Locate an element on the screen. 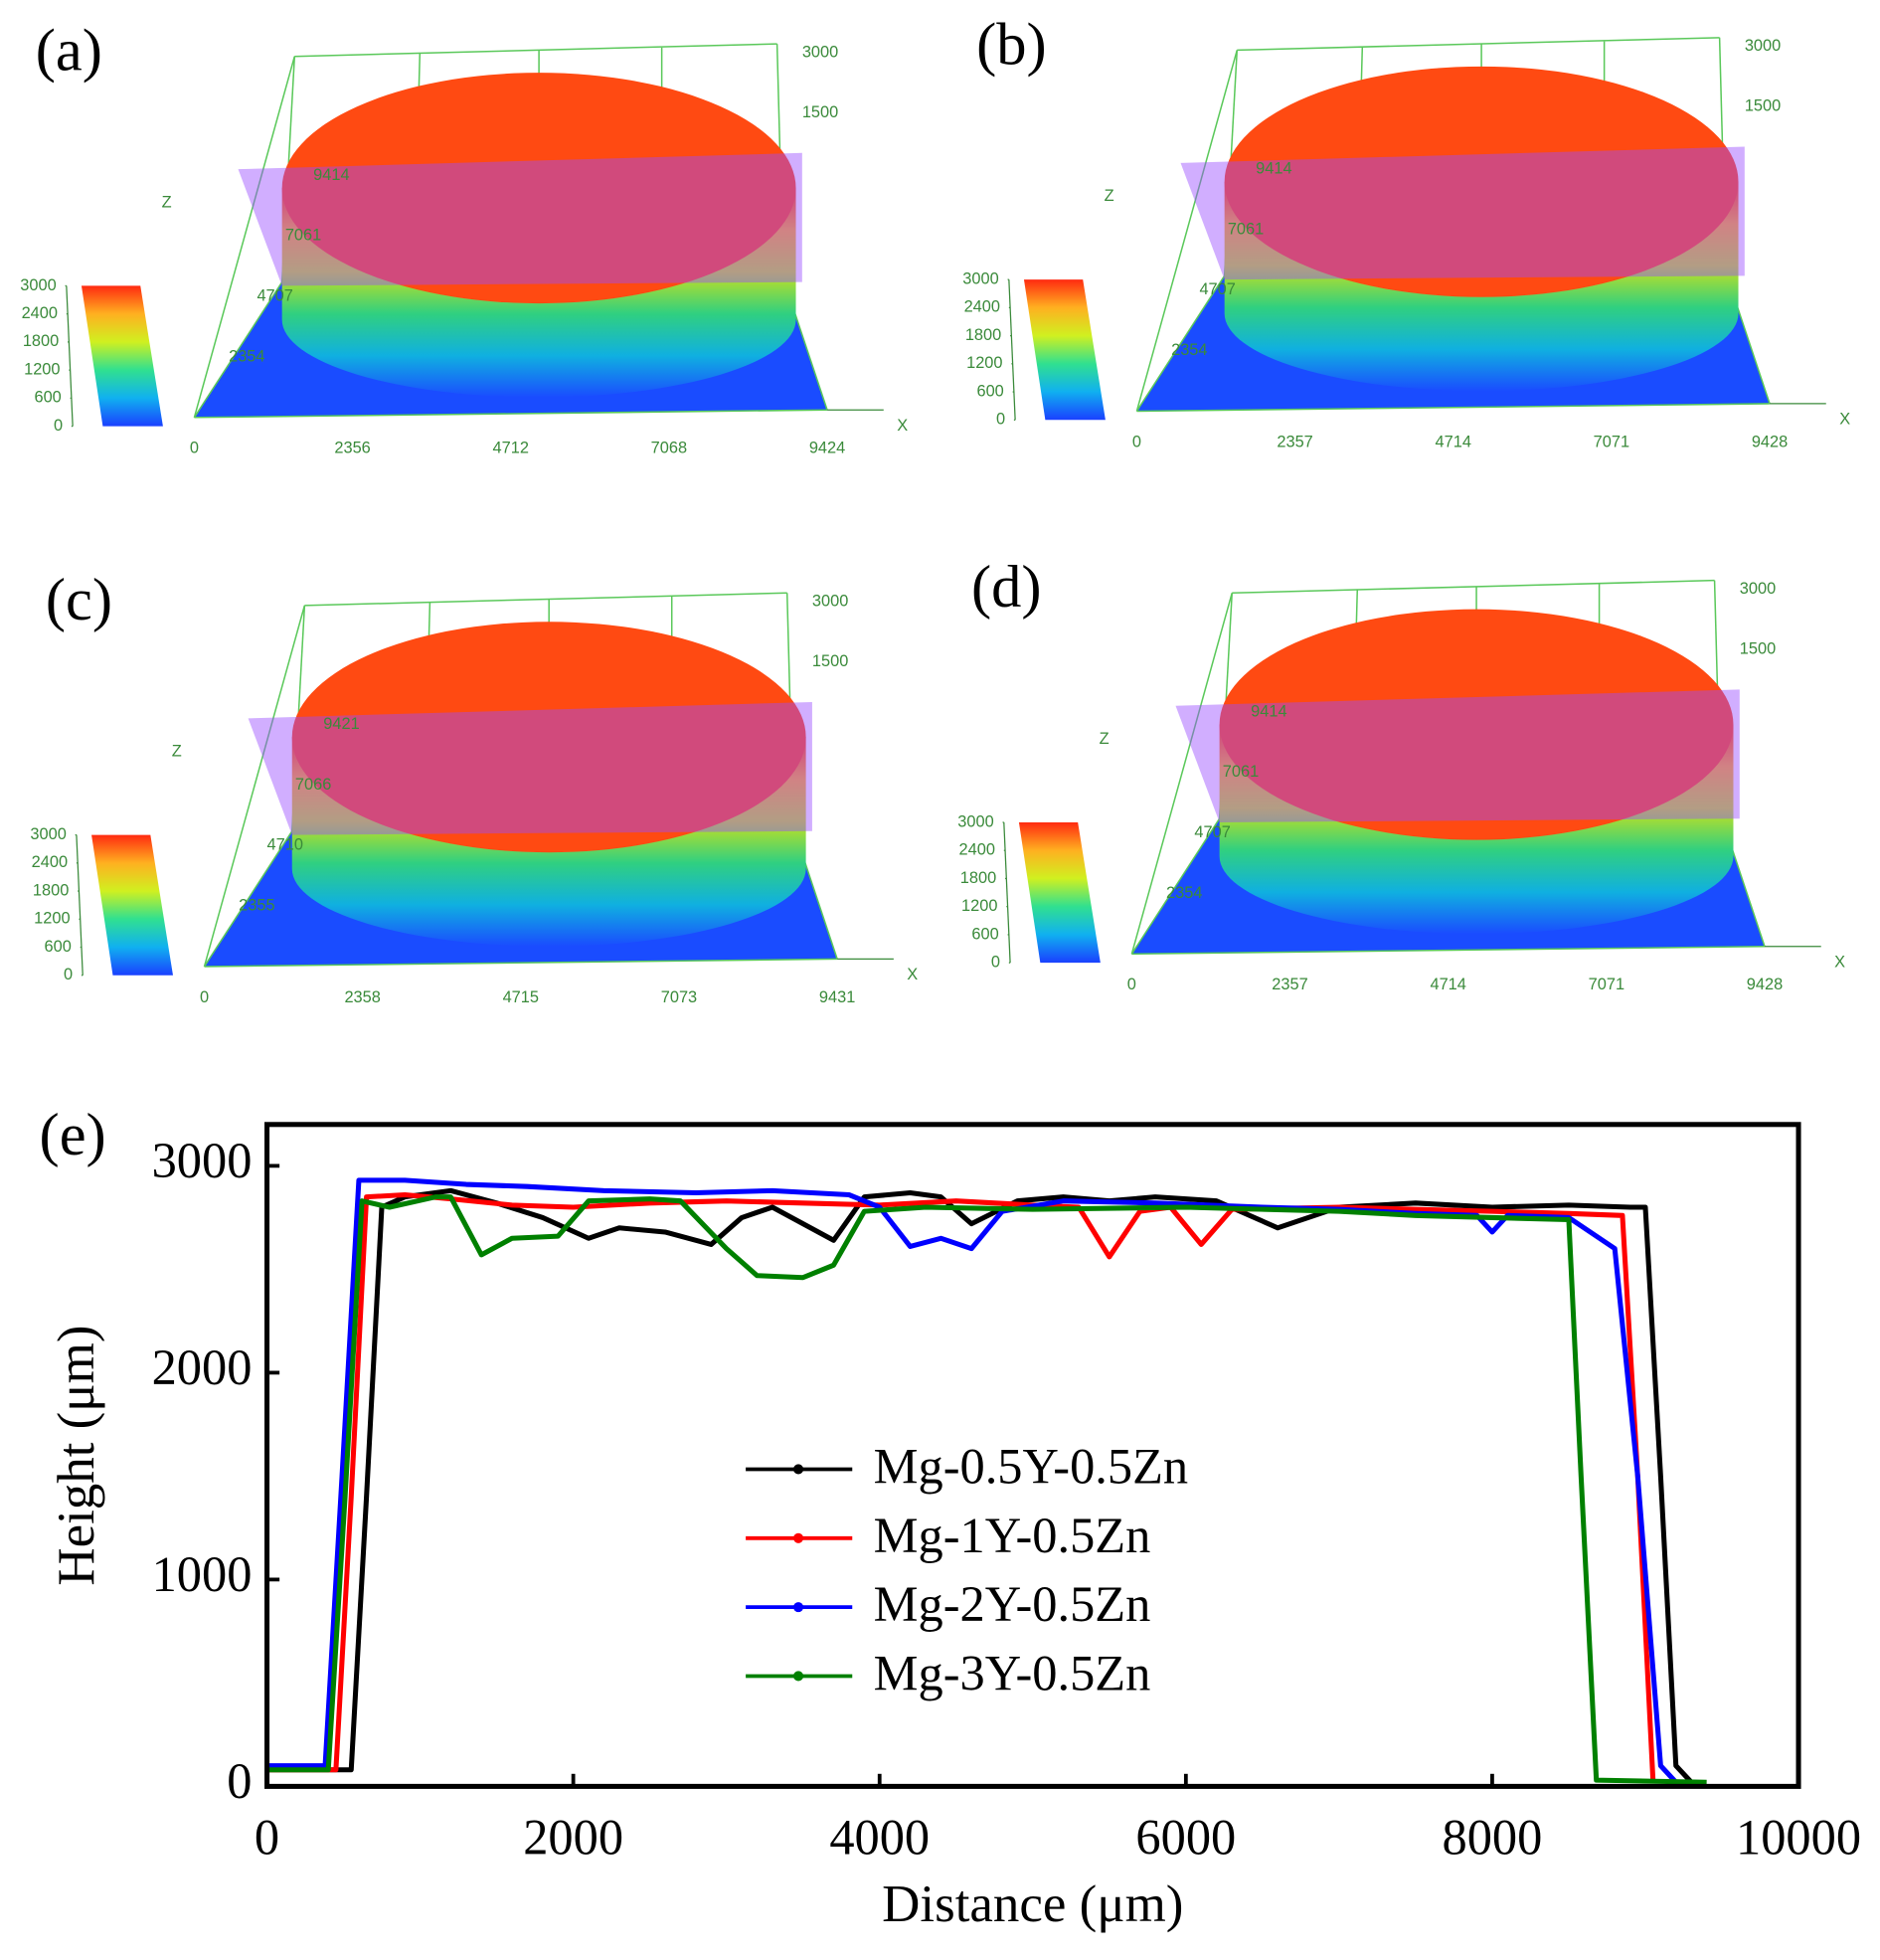  x-tick-label: 6000 is located at coordinates (1185, 1838).